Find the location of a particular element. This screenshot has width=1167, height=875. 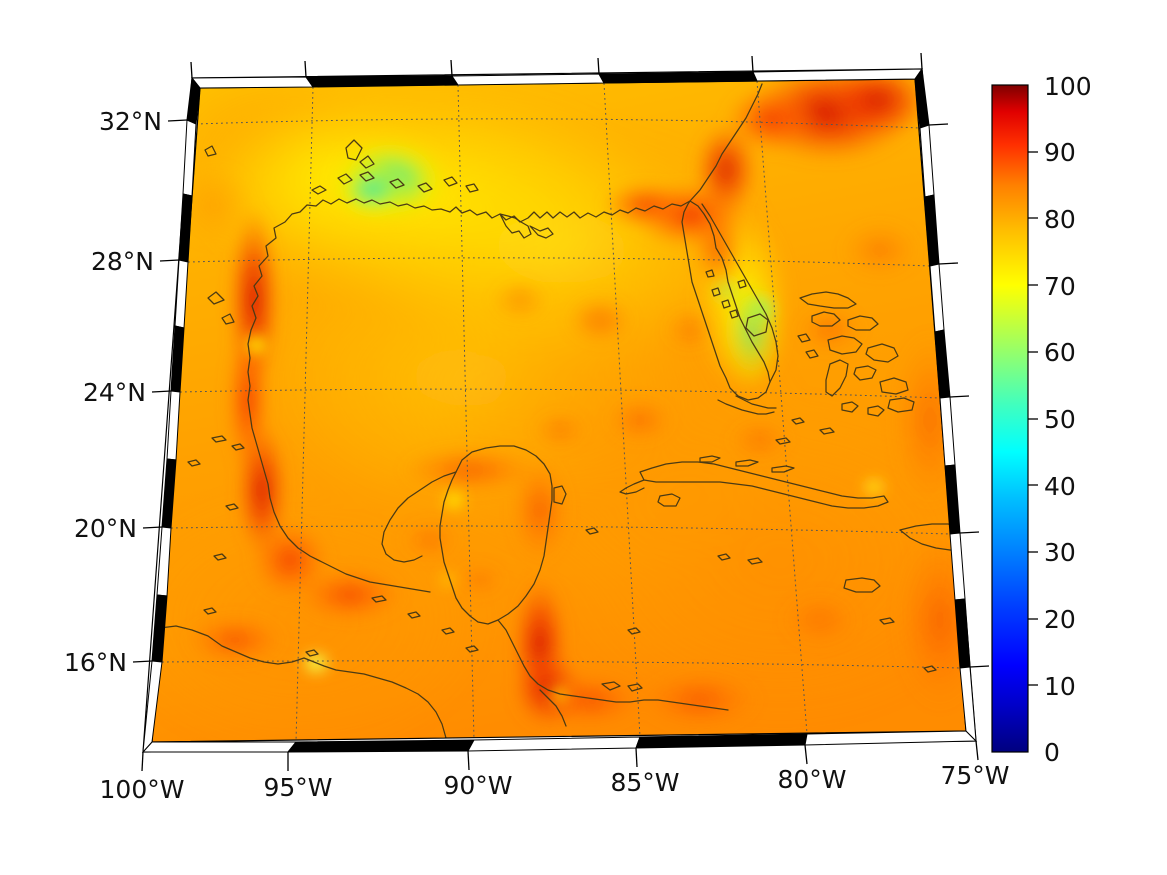

field-cool-minimum is located at coordinates (390, 180).